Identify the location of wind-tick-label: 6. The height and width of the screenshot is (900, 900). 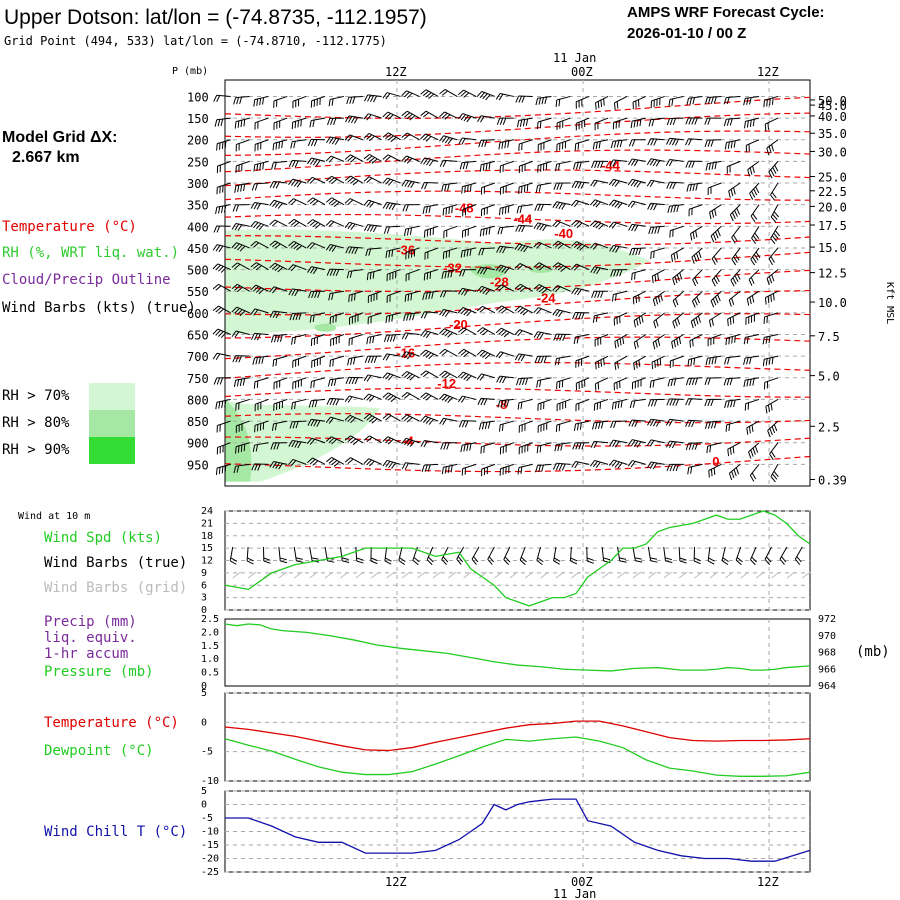
(204, 585).